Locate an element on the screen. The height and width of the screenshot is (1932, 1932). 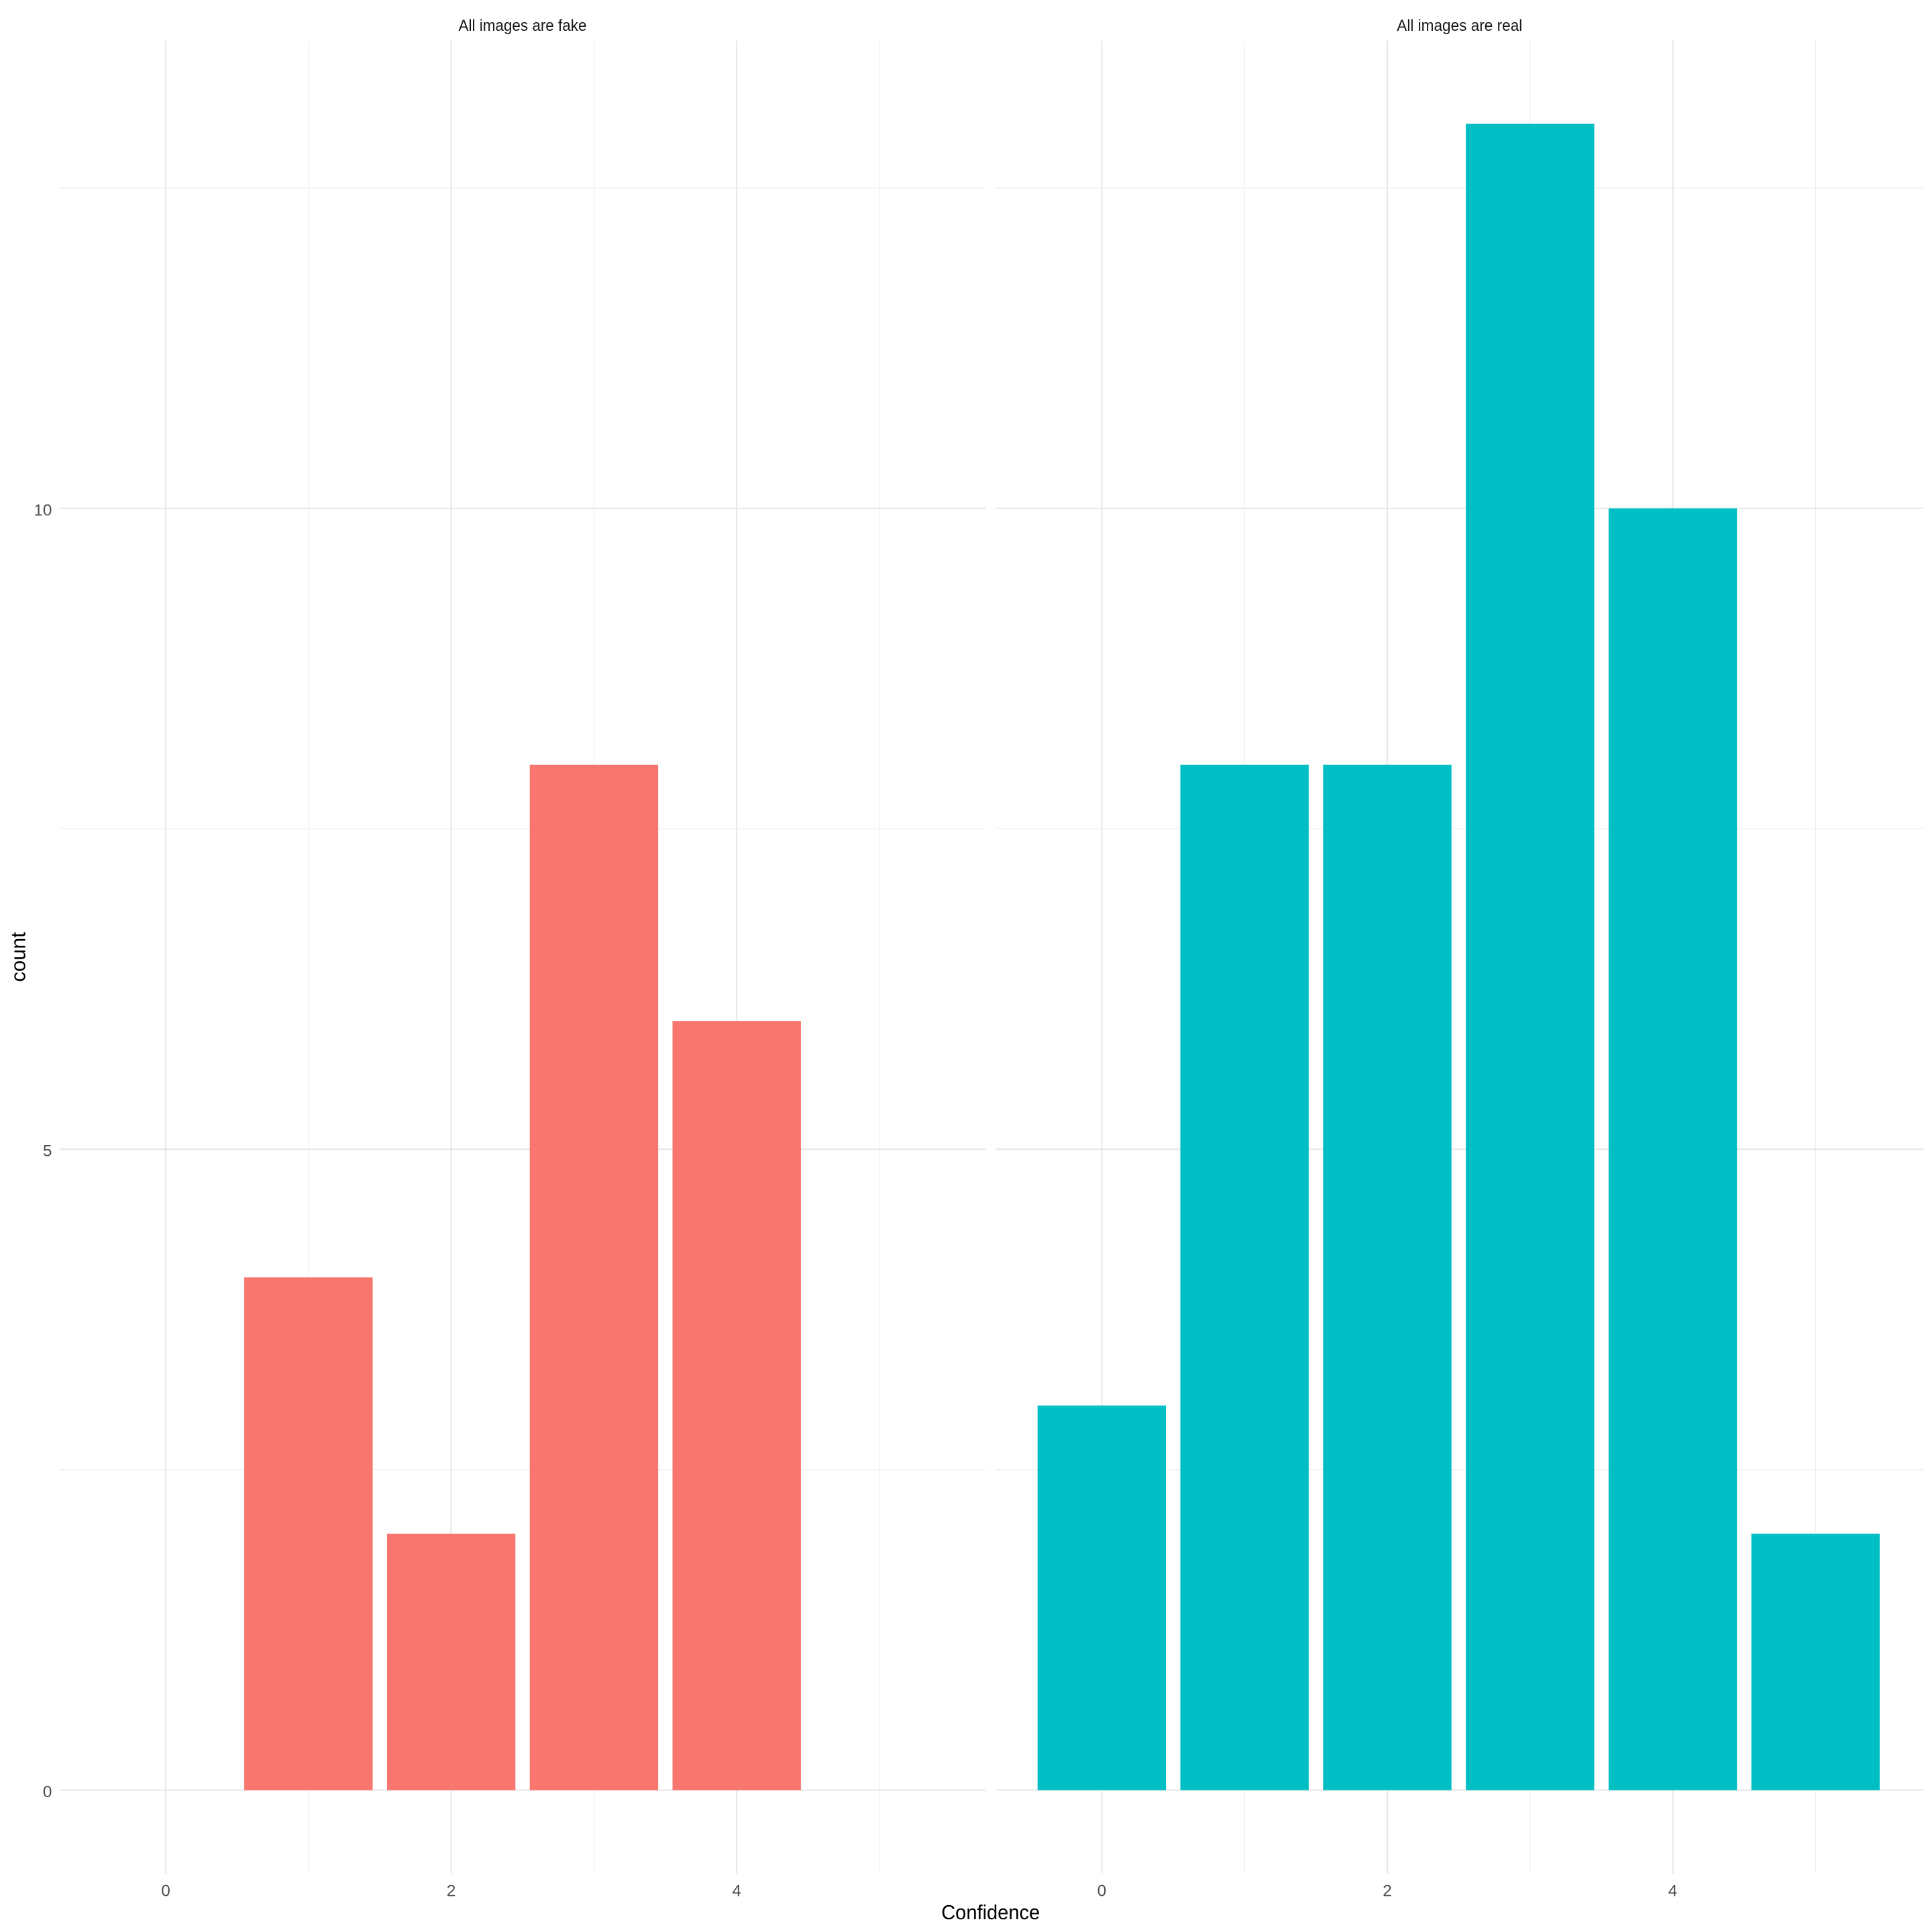
svg-text: All images are fake is located at coordinates (523, 26).